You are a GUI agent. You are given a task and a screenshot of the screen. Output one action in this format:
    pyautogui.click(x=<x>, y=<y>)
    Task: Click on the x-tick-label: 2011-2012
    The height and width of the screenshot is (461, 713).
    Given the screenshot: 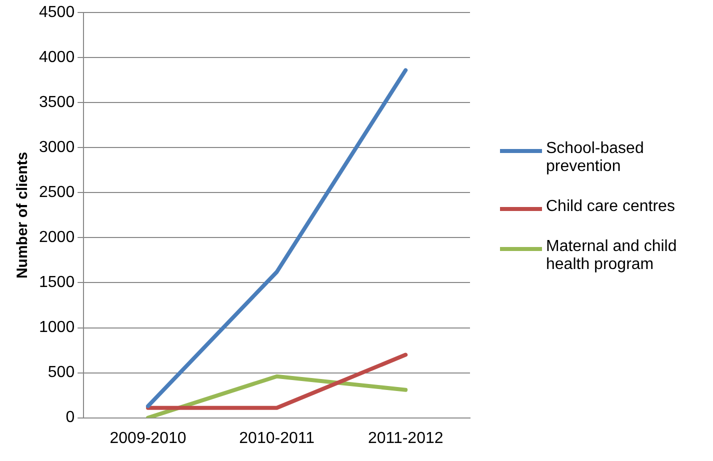 What is the action you would take?
    pyautogui.click(x=406, y=438)
    